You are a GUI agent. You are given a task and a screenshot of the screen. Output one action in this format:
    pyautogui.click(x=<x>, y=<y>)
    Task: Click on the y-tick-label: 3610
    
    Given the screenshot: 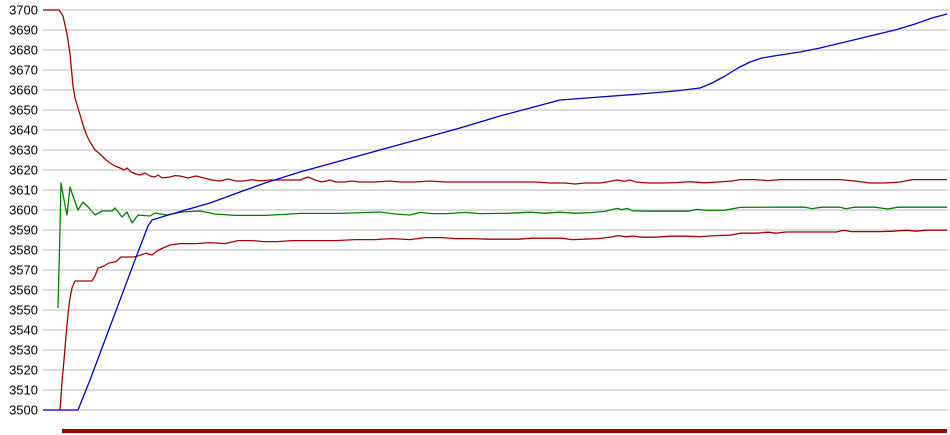 What is the action you would take?
    pyautogui.click(x=23, y=190)
    